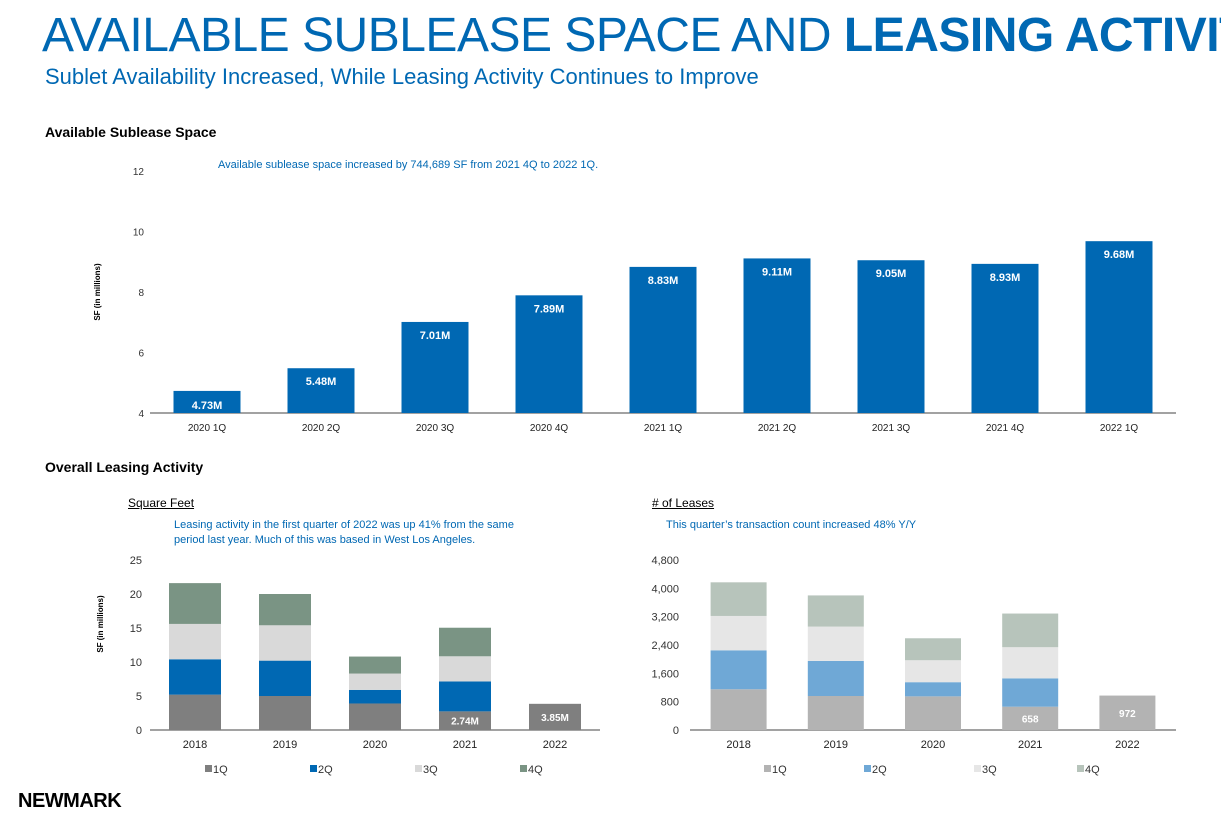 Image resolution: width=1221 pixels, height=815 pixels. Describe the element at coordinates (879, 770) in the screenshot. I see `leases-legend-label: 2Q` at that location.